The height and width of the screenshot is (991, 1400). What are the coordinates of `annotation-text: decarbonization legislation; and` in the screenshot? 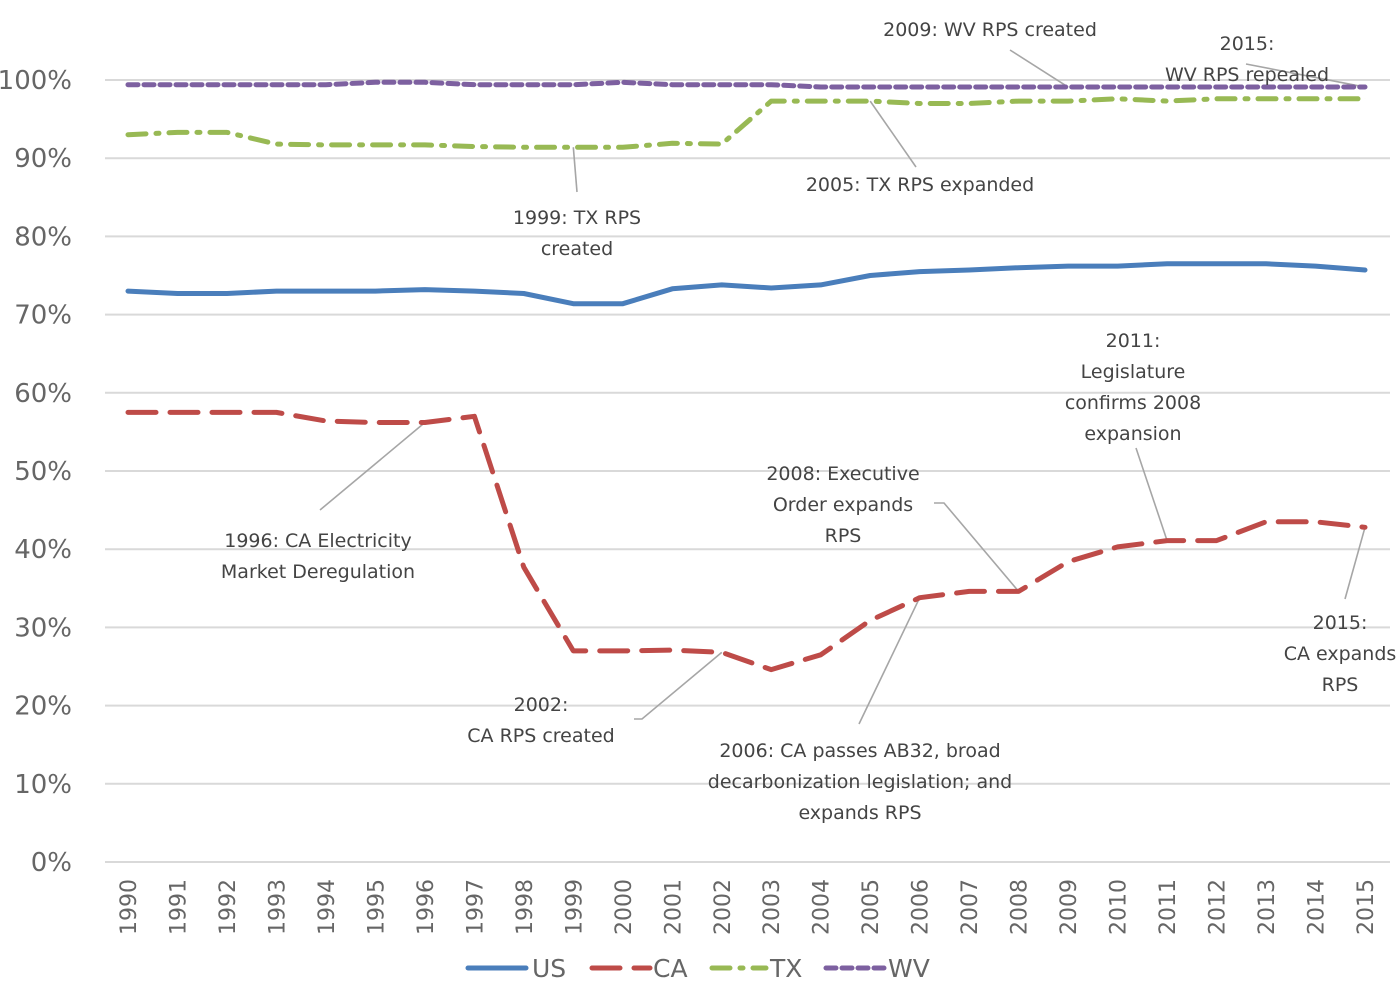 It's located at (860, 782).